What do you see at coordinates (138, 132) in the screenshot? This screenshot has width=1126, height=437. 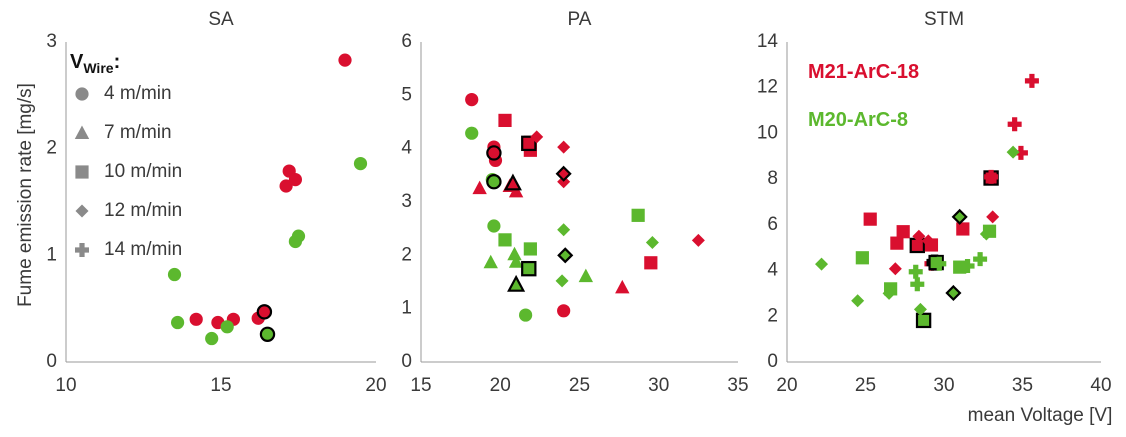 I see `legend-label: 7 m/min` at bounding box center [138, 132].